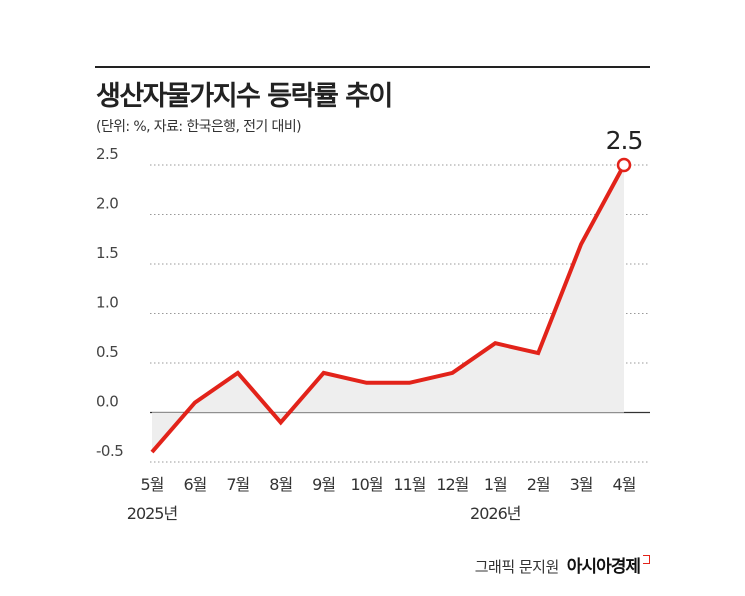  Describe the element at coordinates (199, 127) in the screenshot. I see `chart-subtitle: (단위: %, 자료: 한국은행, 전기 대비)` at that location.